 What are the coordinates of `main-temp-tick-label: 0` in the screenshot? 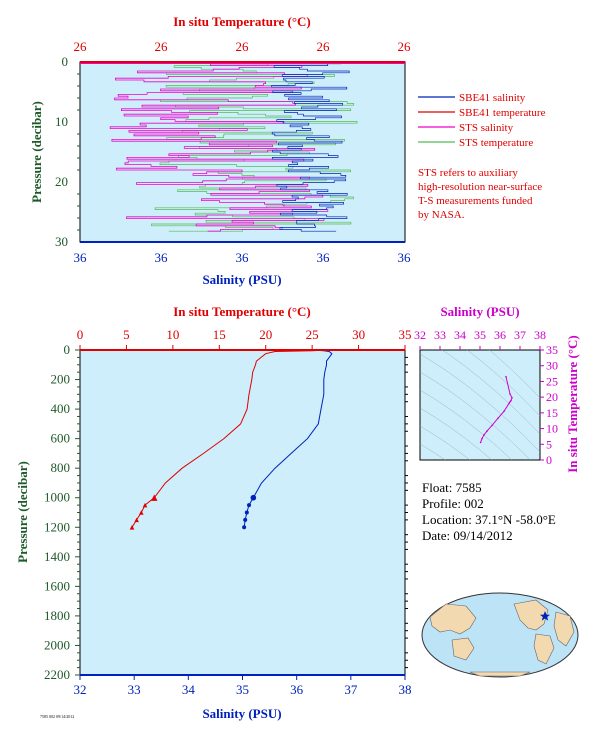 It's located at (80, 334).